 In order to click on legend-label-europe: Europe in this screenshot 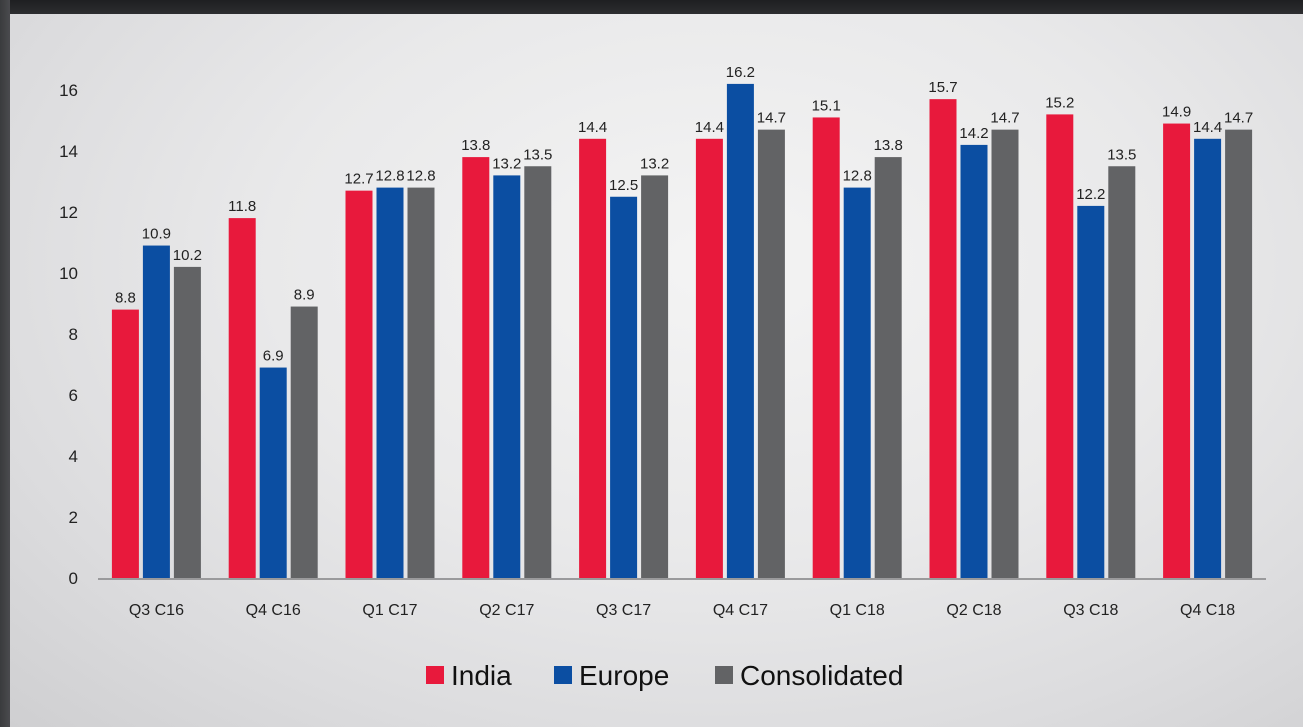, I will do `click(624, 675)`.